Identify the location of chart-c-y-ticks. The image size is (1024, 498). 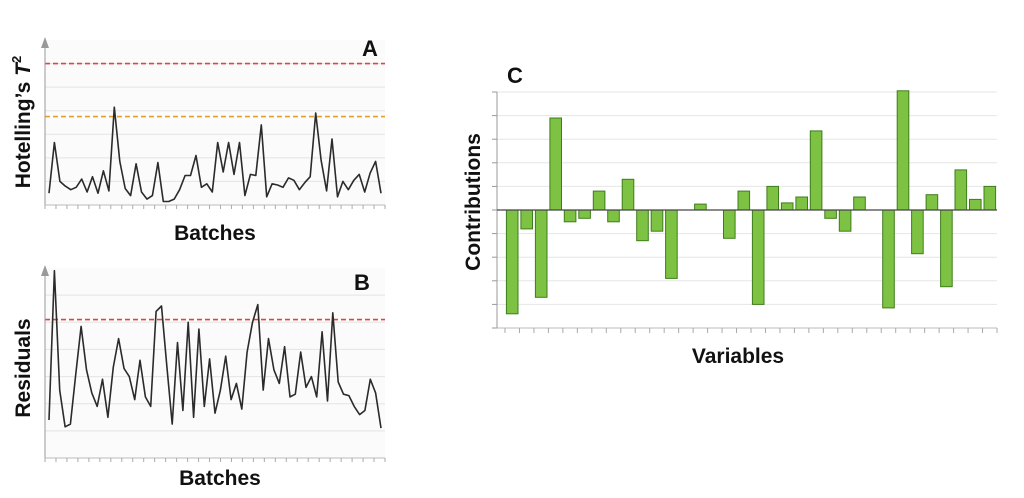
(494, 210).